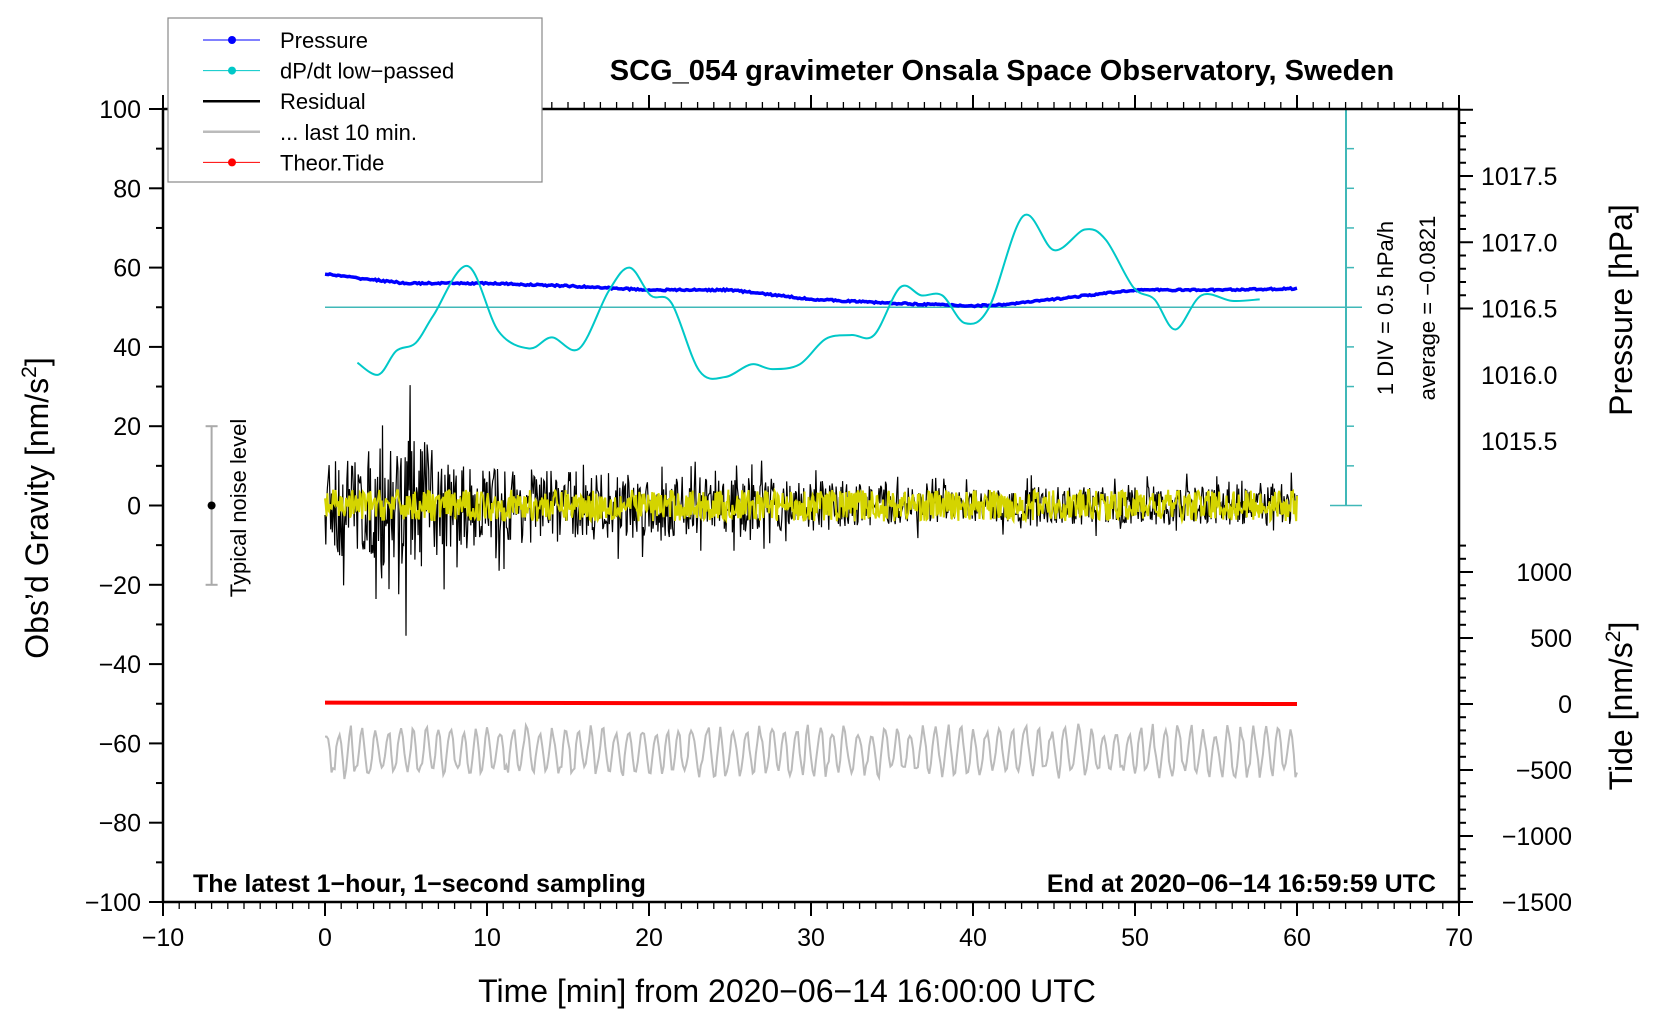 This screenshot has height=1020, width=1660. What do you see at coordinates (324, 40) in the screenshot?
I see `legend-label: Pressure` at bounding box center [324, 40].